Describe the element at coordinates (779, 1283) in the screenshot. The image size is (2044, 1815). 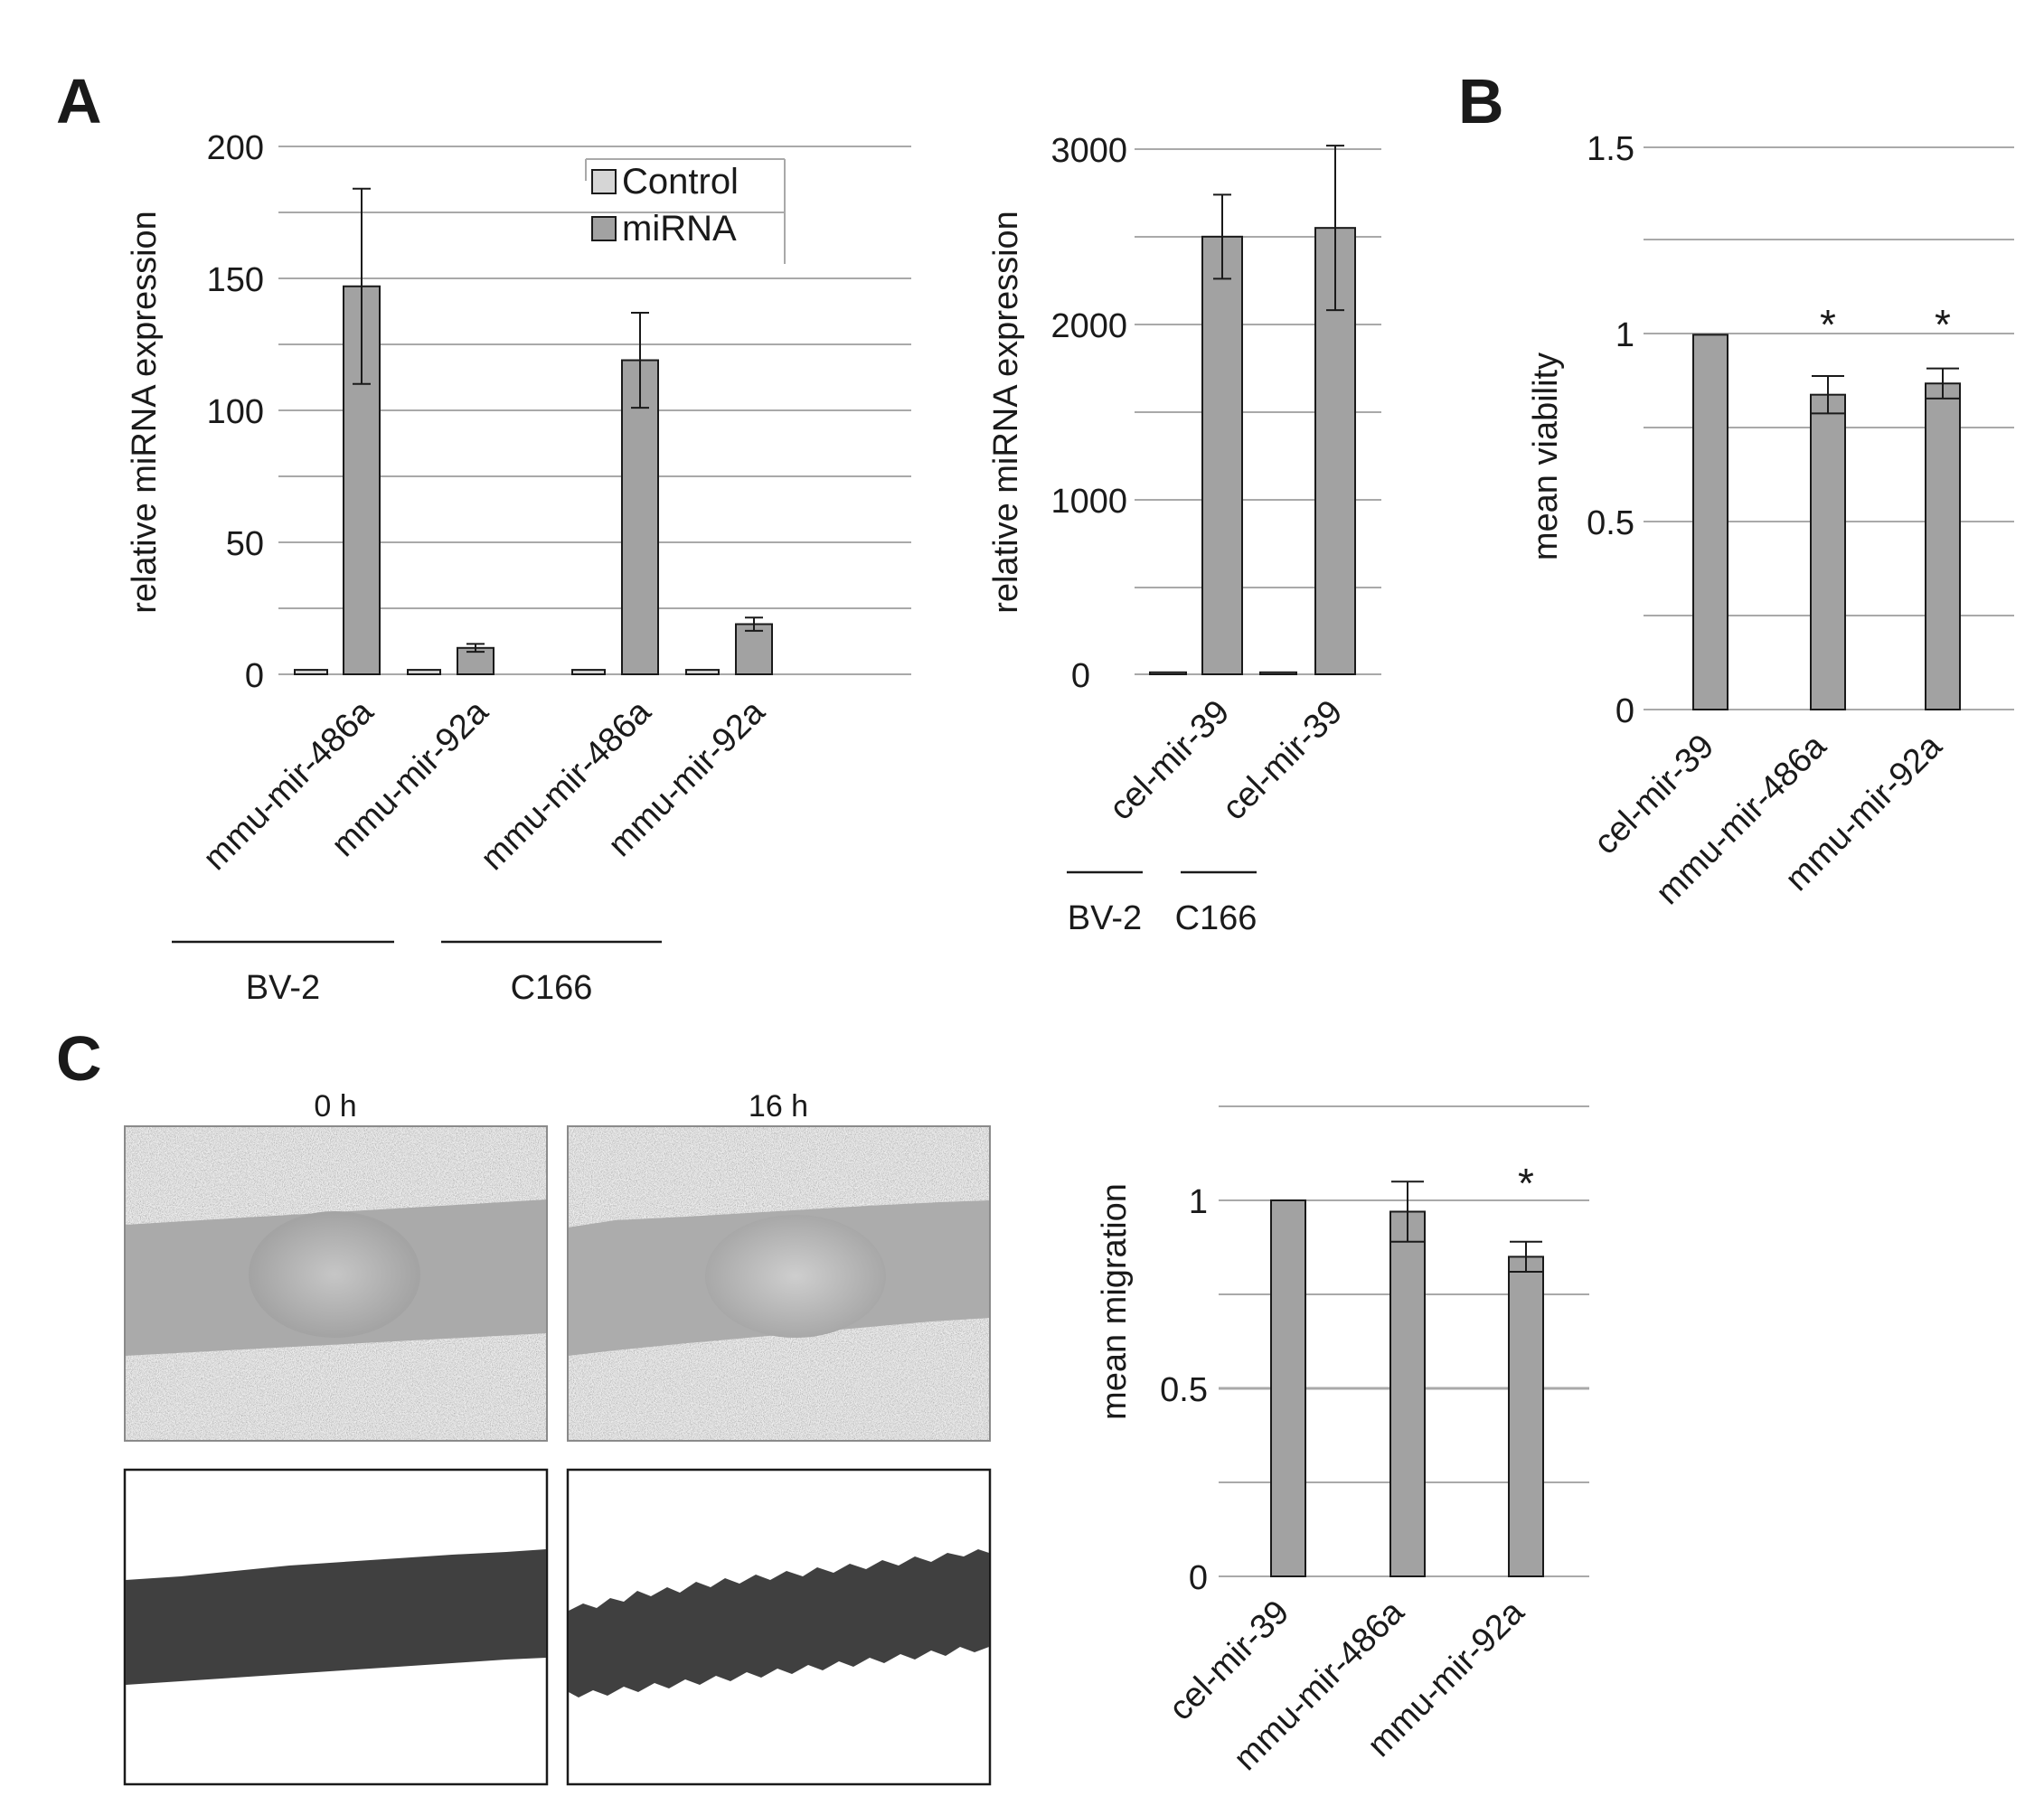
I see `micrograph-16h` at that location.